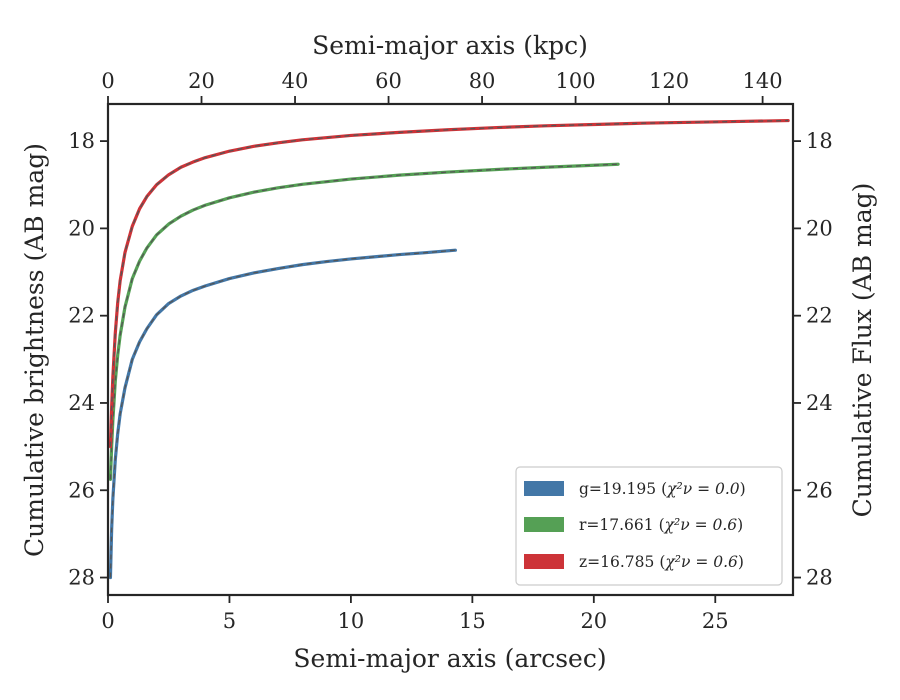  What do you see at coordinates (593, 621) in the screenshot?
I see `x-tick-label: 20` at bounding box center [593, 621].